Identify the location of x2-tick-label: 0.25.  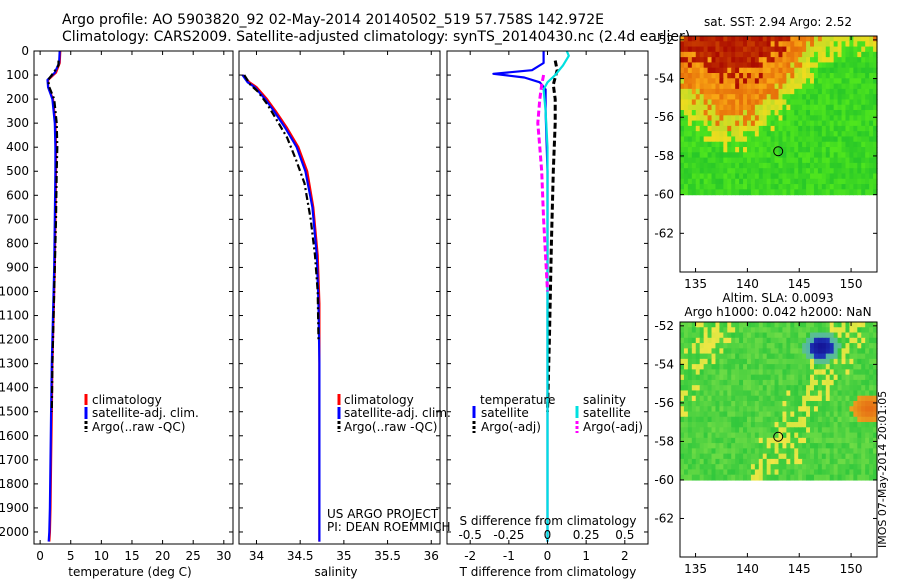
(586, 535).